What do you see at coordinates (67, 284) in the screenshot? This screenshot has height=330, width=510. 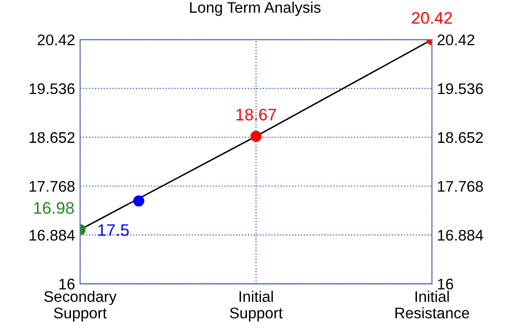 I see `y-tick-label: 16` at bounding box center [67, 284].